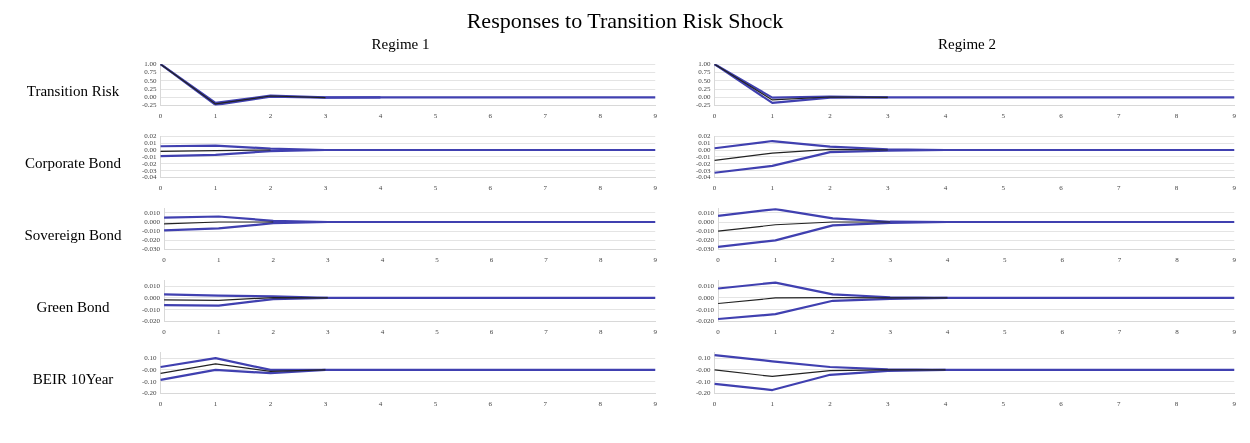 The image size is (1250, 443). Describe the element at coordinates (400, 45) in the screenshot. I see `chart-subtitle: Regime 1` at that location.